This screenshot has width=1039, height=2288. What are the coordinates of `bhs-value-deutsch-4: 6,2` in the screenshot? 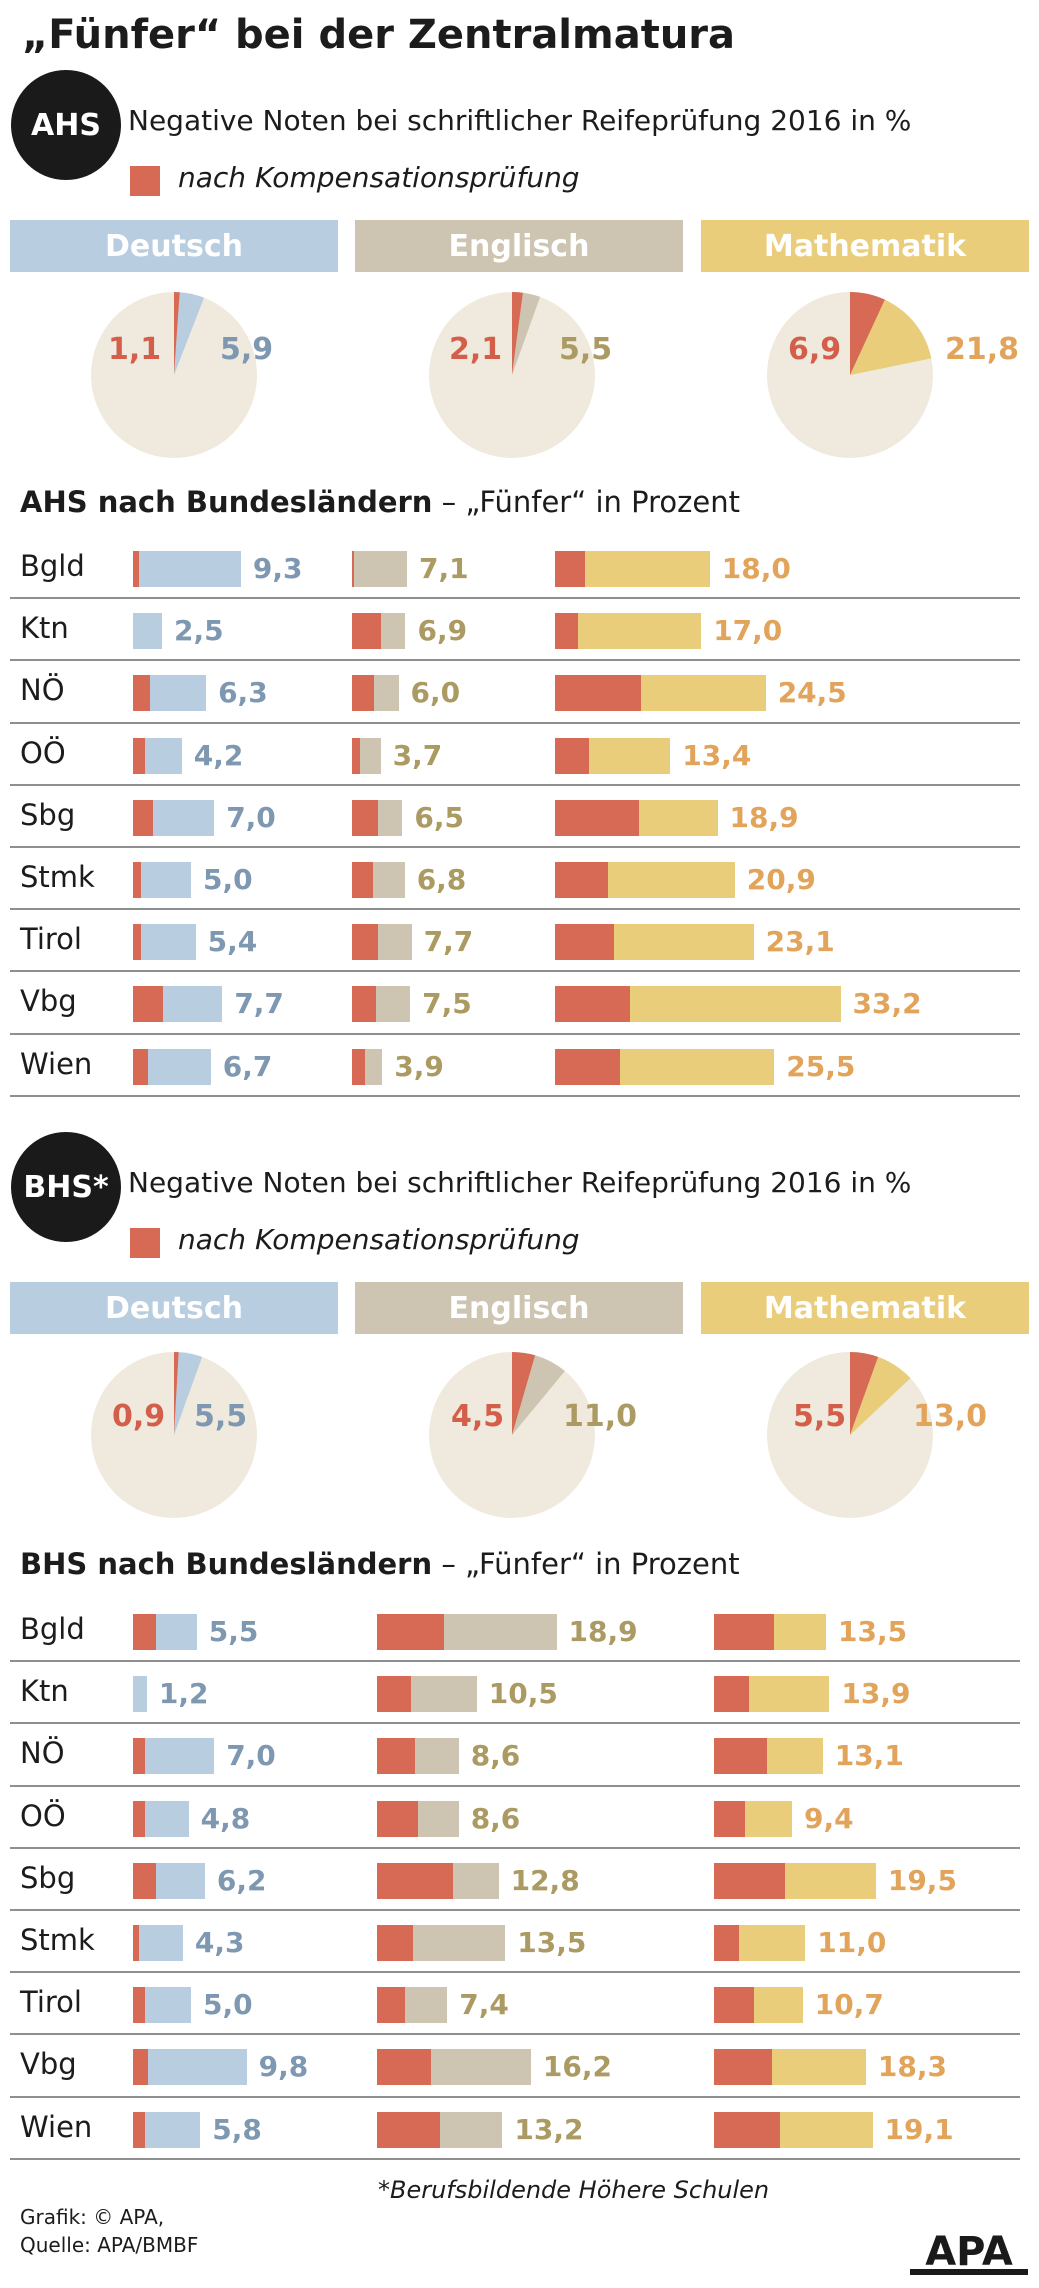 It's located at (241, 1880).